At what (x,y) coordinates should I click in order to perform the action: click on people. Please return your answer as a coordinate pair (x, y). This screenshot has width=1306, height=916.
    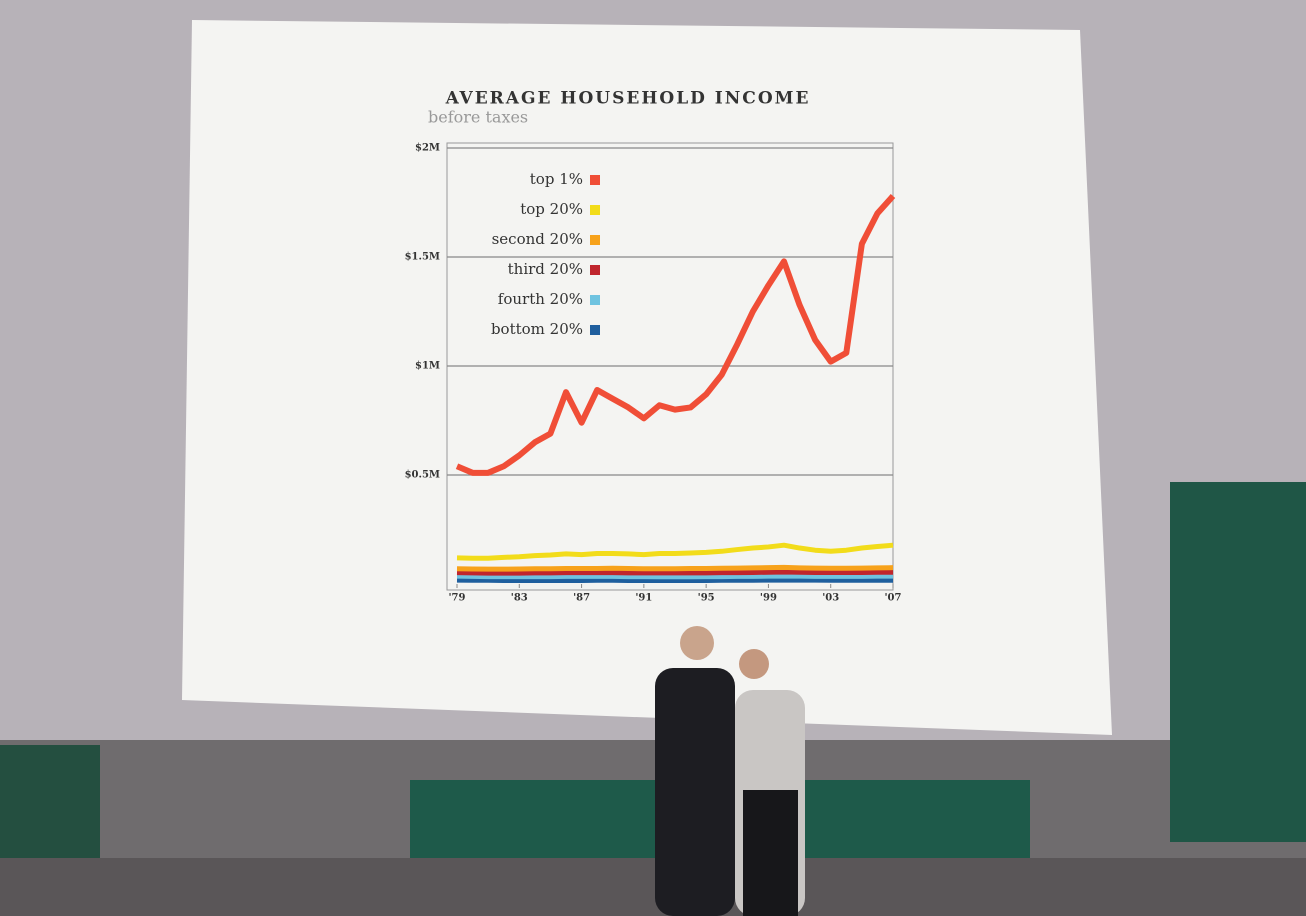
    Looking at the image, I should click on (730, 771).